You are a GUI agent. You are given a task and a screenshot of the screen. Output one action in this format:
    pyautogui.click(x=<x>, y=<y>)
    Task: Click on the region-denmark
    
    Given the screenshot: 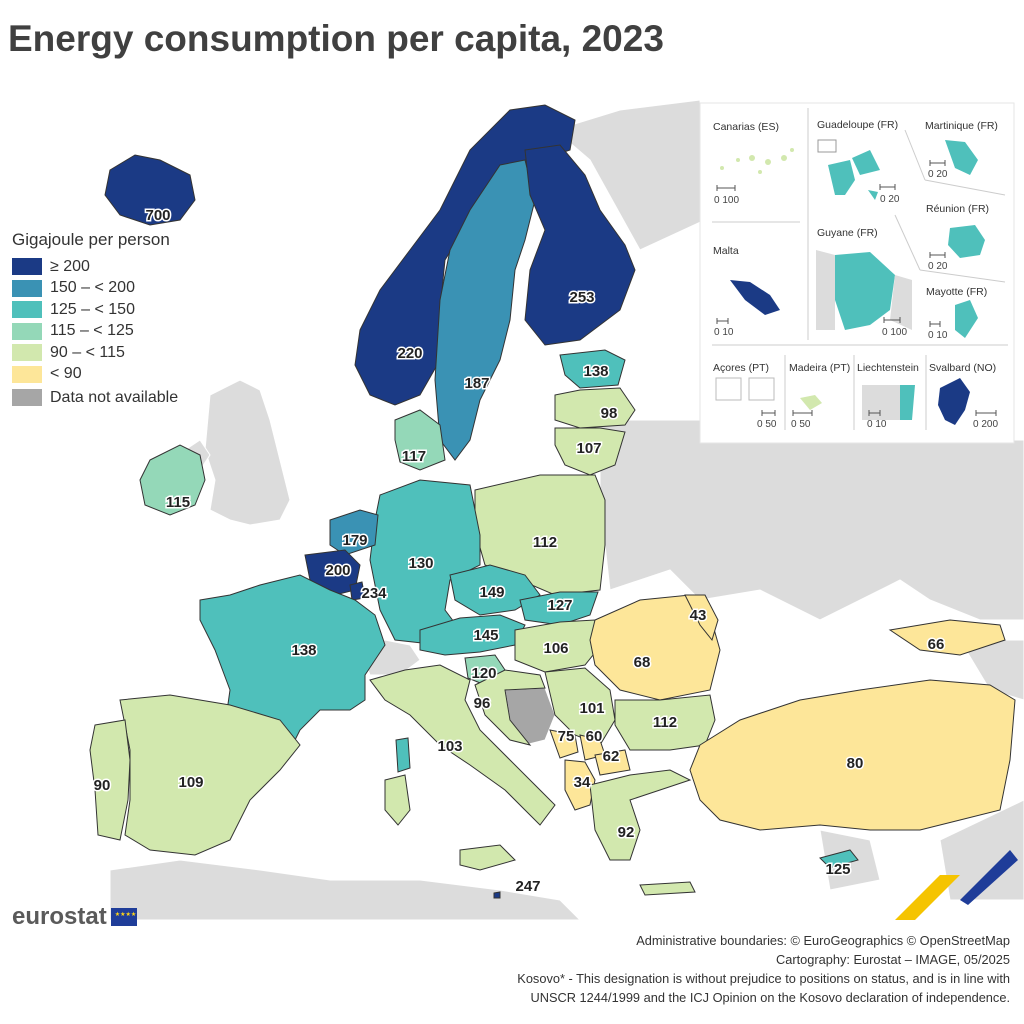 What is the action you would take?
    pyautogui.click(x=420, y=440)
    